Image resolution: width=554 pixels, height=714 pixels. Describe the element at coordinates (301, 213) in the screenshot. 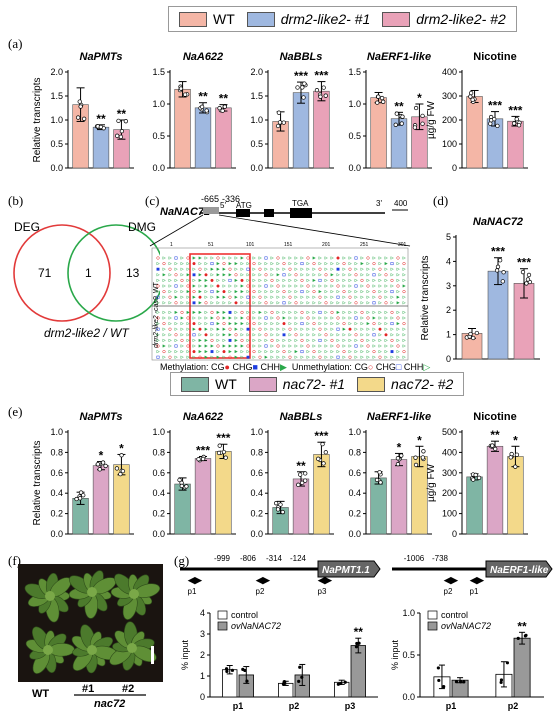

I see `gene-exon3` at that location.